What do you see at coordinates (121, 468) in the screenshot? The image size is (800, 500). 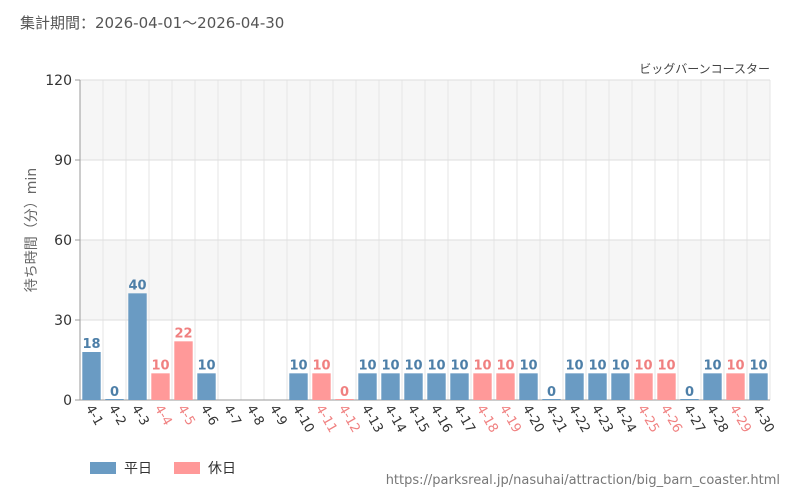 I see `legend-item-weekday: 平日` at bounding box center [121, 468].